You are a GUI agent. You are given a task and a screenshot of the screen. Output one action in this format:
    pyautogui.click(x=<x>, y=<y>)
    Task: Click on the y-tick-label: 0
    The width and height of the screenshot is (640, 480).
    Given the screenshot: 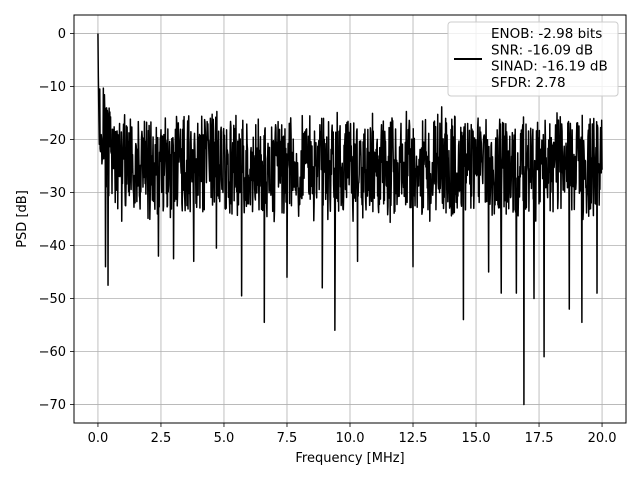 What is the action you would take?
    pyautogui.click(x=62, y=34)
    